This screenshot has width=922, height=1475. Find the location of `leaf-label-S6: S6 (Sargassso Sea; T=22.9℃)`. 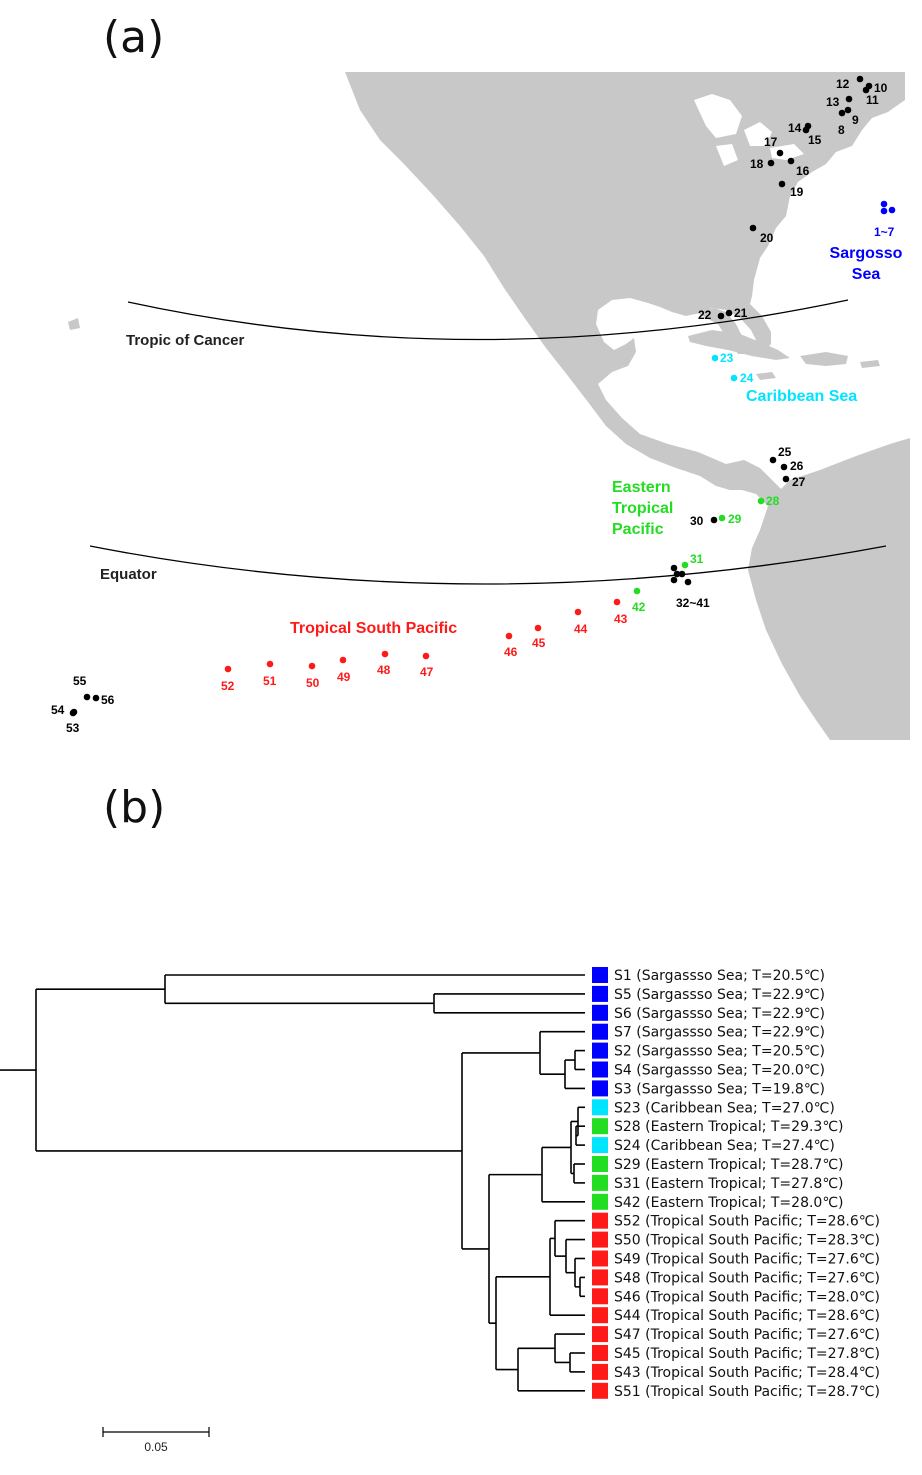

leaf-label-S6: S6 (Sargassso Sea; T=22.9℃) is located at coordinates (719, 1014).